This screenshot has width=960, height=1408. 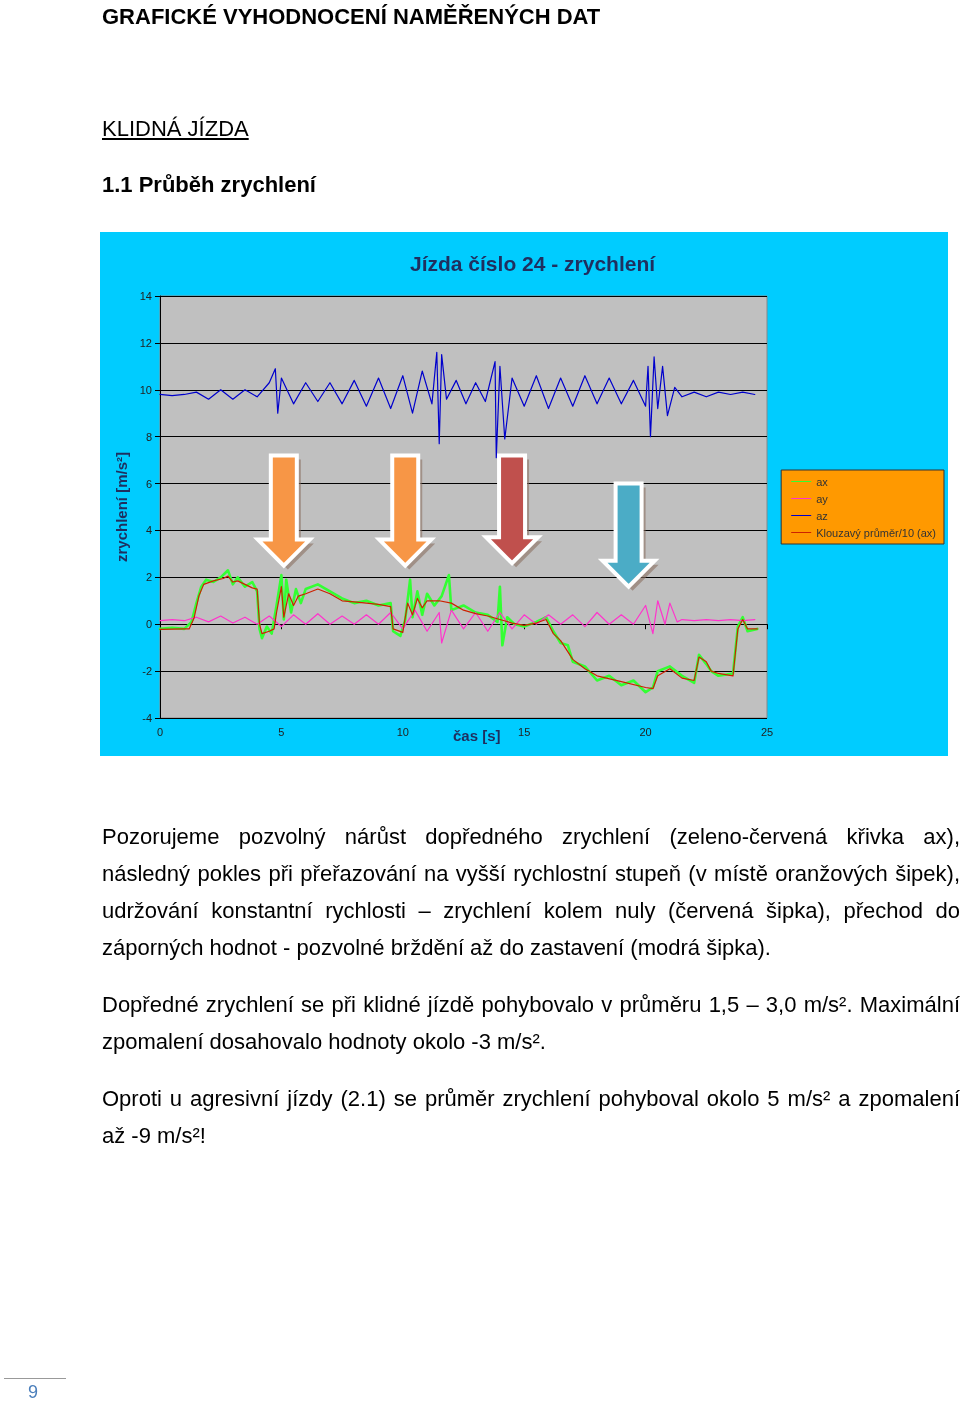 I want to click on text: KLIDNÁ JÍZDA, so click(x=175, y=129).